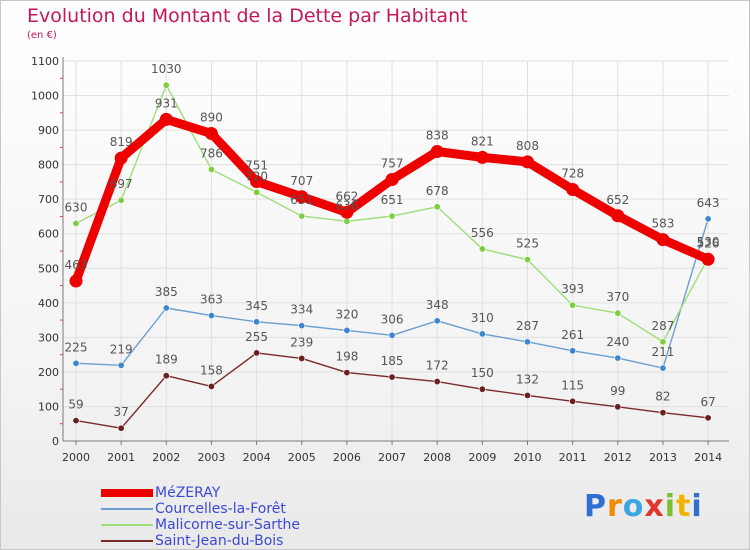 The height and width of the screenshot is (550, 750). What do you see at coordinates (346, 357) in the screenshot?
I see `data-label-saint-jean-du-bois: 198` at bounding box center [346, 357].